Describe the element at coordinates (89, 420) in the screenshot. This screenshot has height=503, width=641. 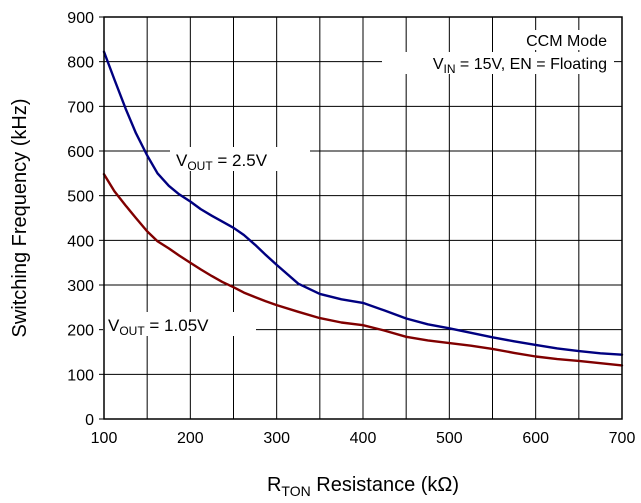
I see `y-tick-label: 0` at that location.